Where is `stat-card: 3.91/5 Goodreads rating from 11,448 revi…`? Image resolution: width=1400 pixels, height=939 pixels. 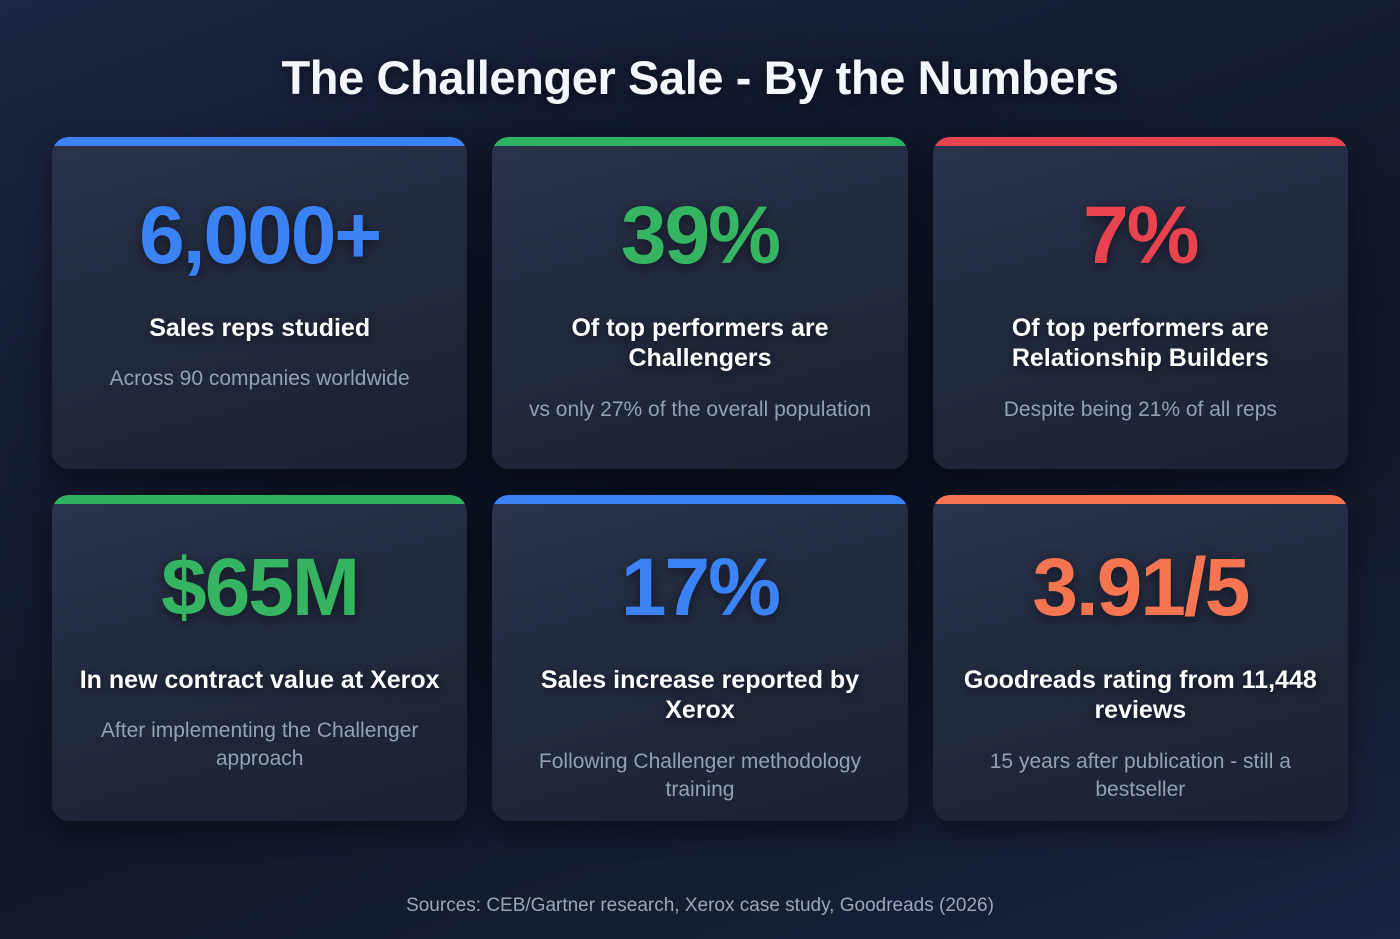 stat-card: 3.91/5 Goodreads rating from 11,448 revi… is located at coordinates (1140, 657).